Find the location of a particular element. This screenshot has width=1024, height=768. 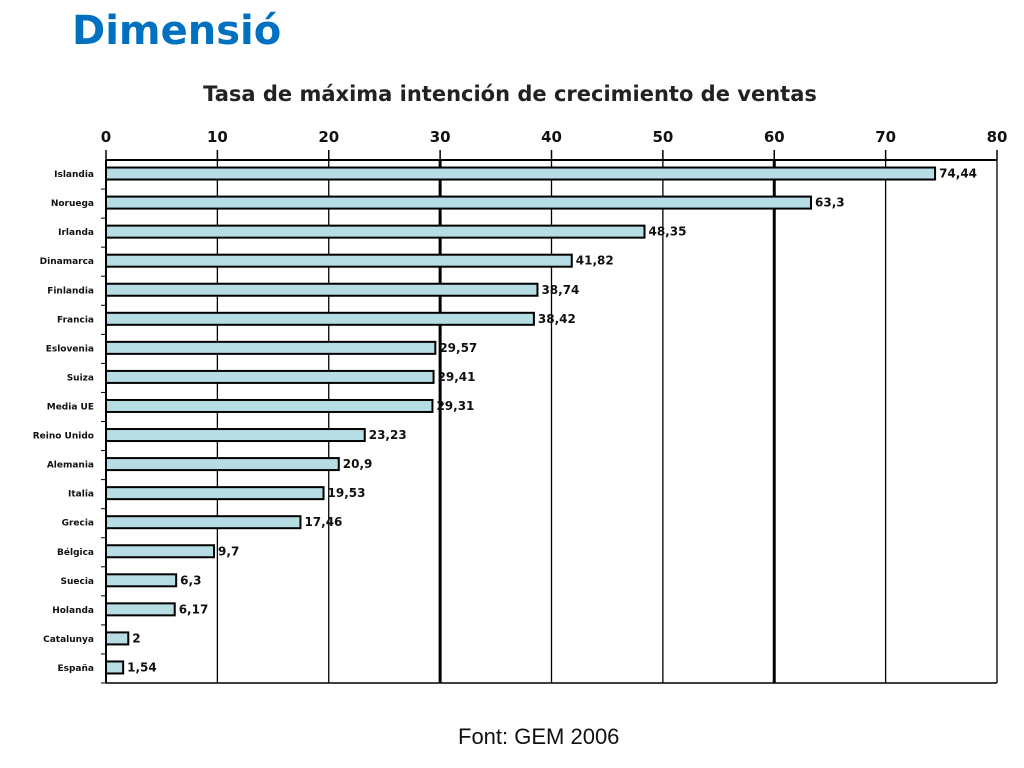

category-label: Finlandia is located at coordinates (70, 291).